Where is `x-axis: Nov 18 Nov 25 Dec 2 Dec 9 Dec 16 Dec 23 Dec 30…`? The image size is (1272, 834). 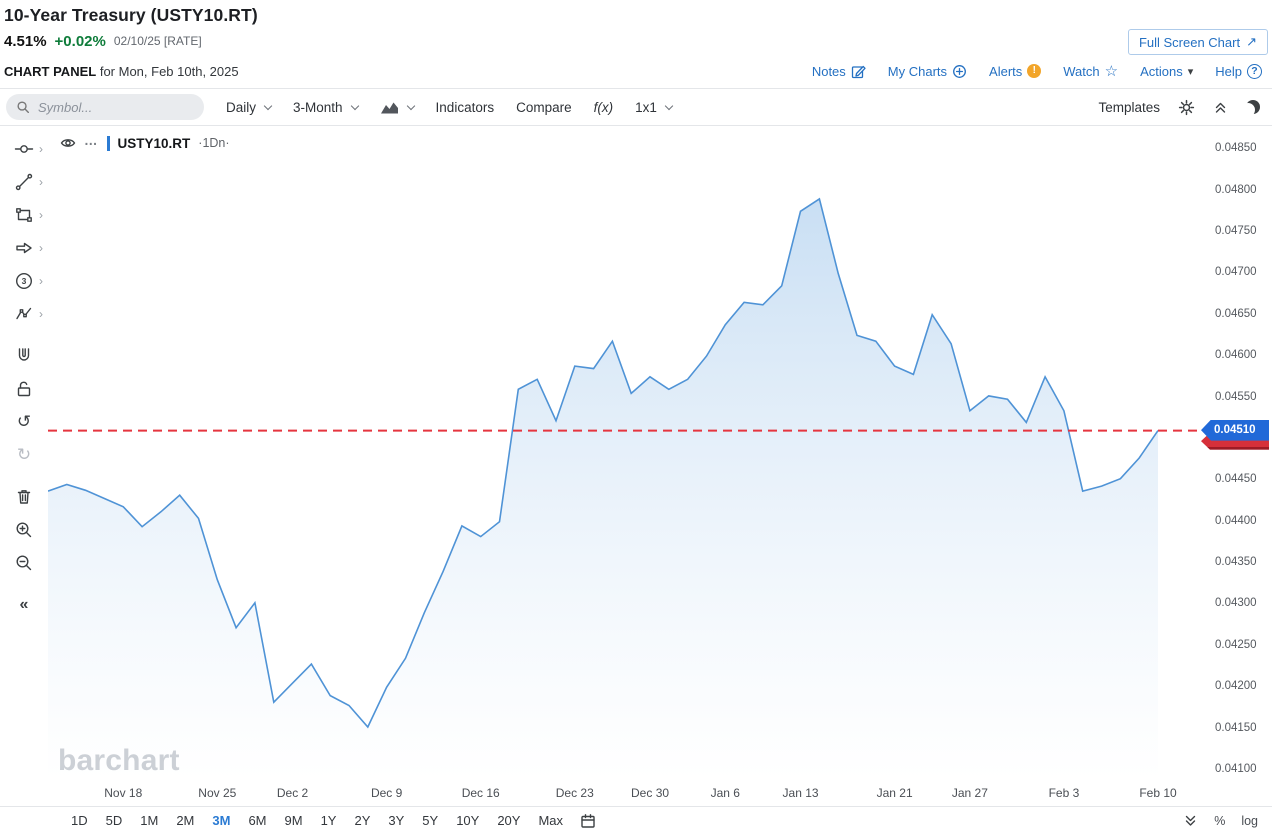
x-axis: Nov 18 Nov 25 Dec 2 Dec 9 Dec 16 Dec 23 Dec 30… is located at coordinates (636, 793).